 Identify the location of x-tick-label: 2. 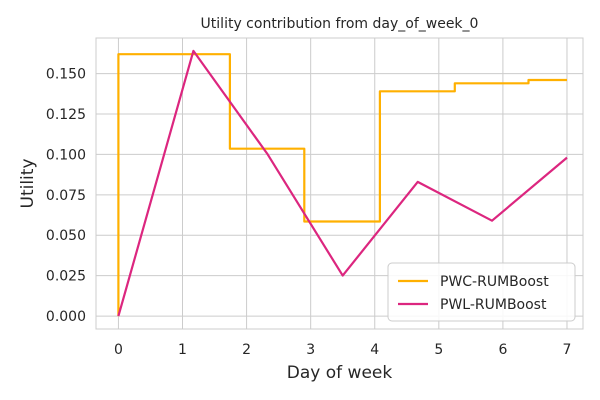
(246, 350).